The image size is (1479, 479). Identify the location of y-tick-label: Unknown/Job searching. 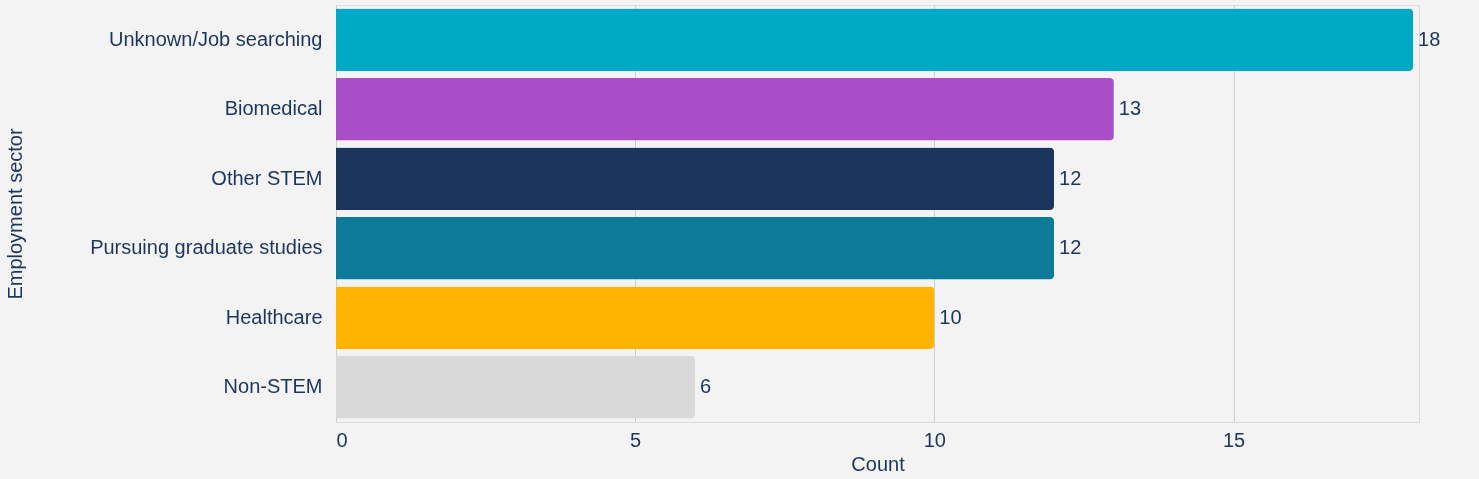
(216, 38).